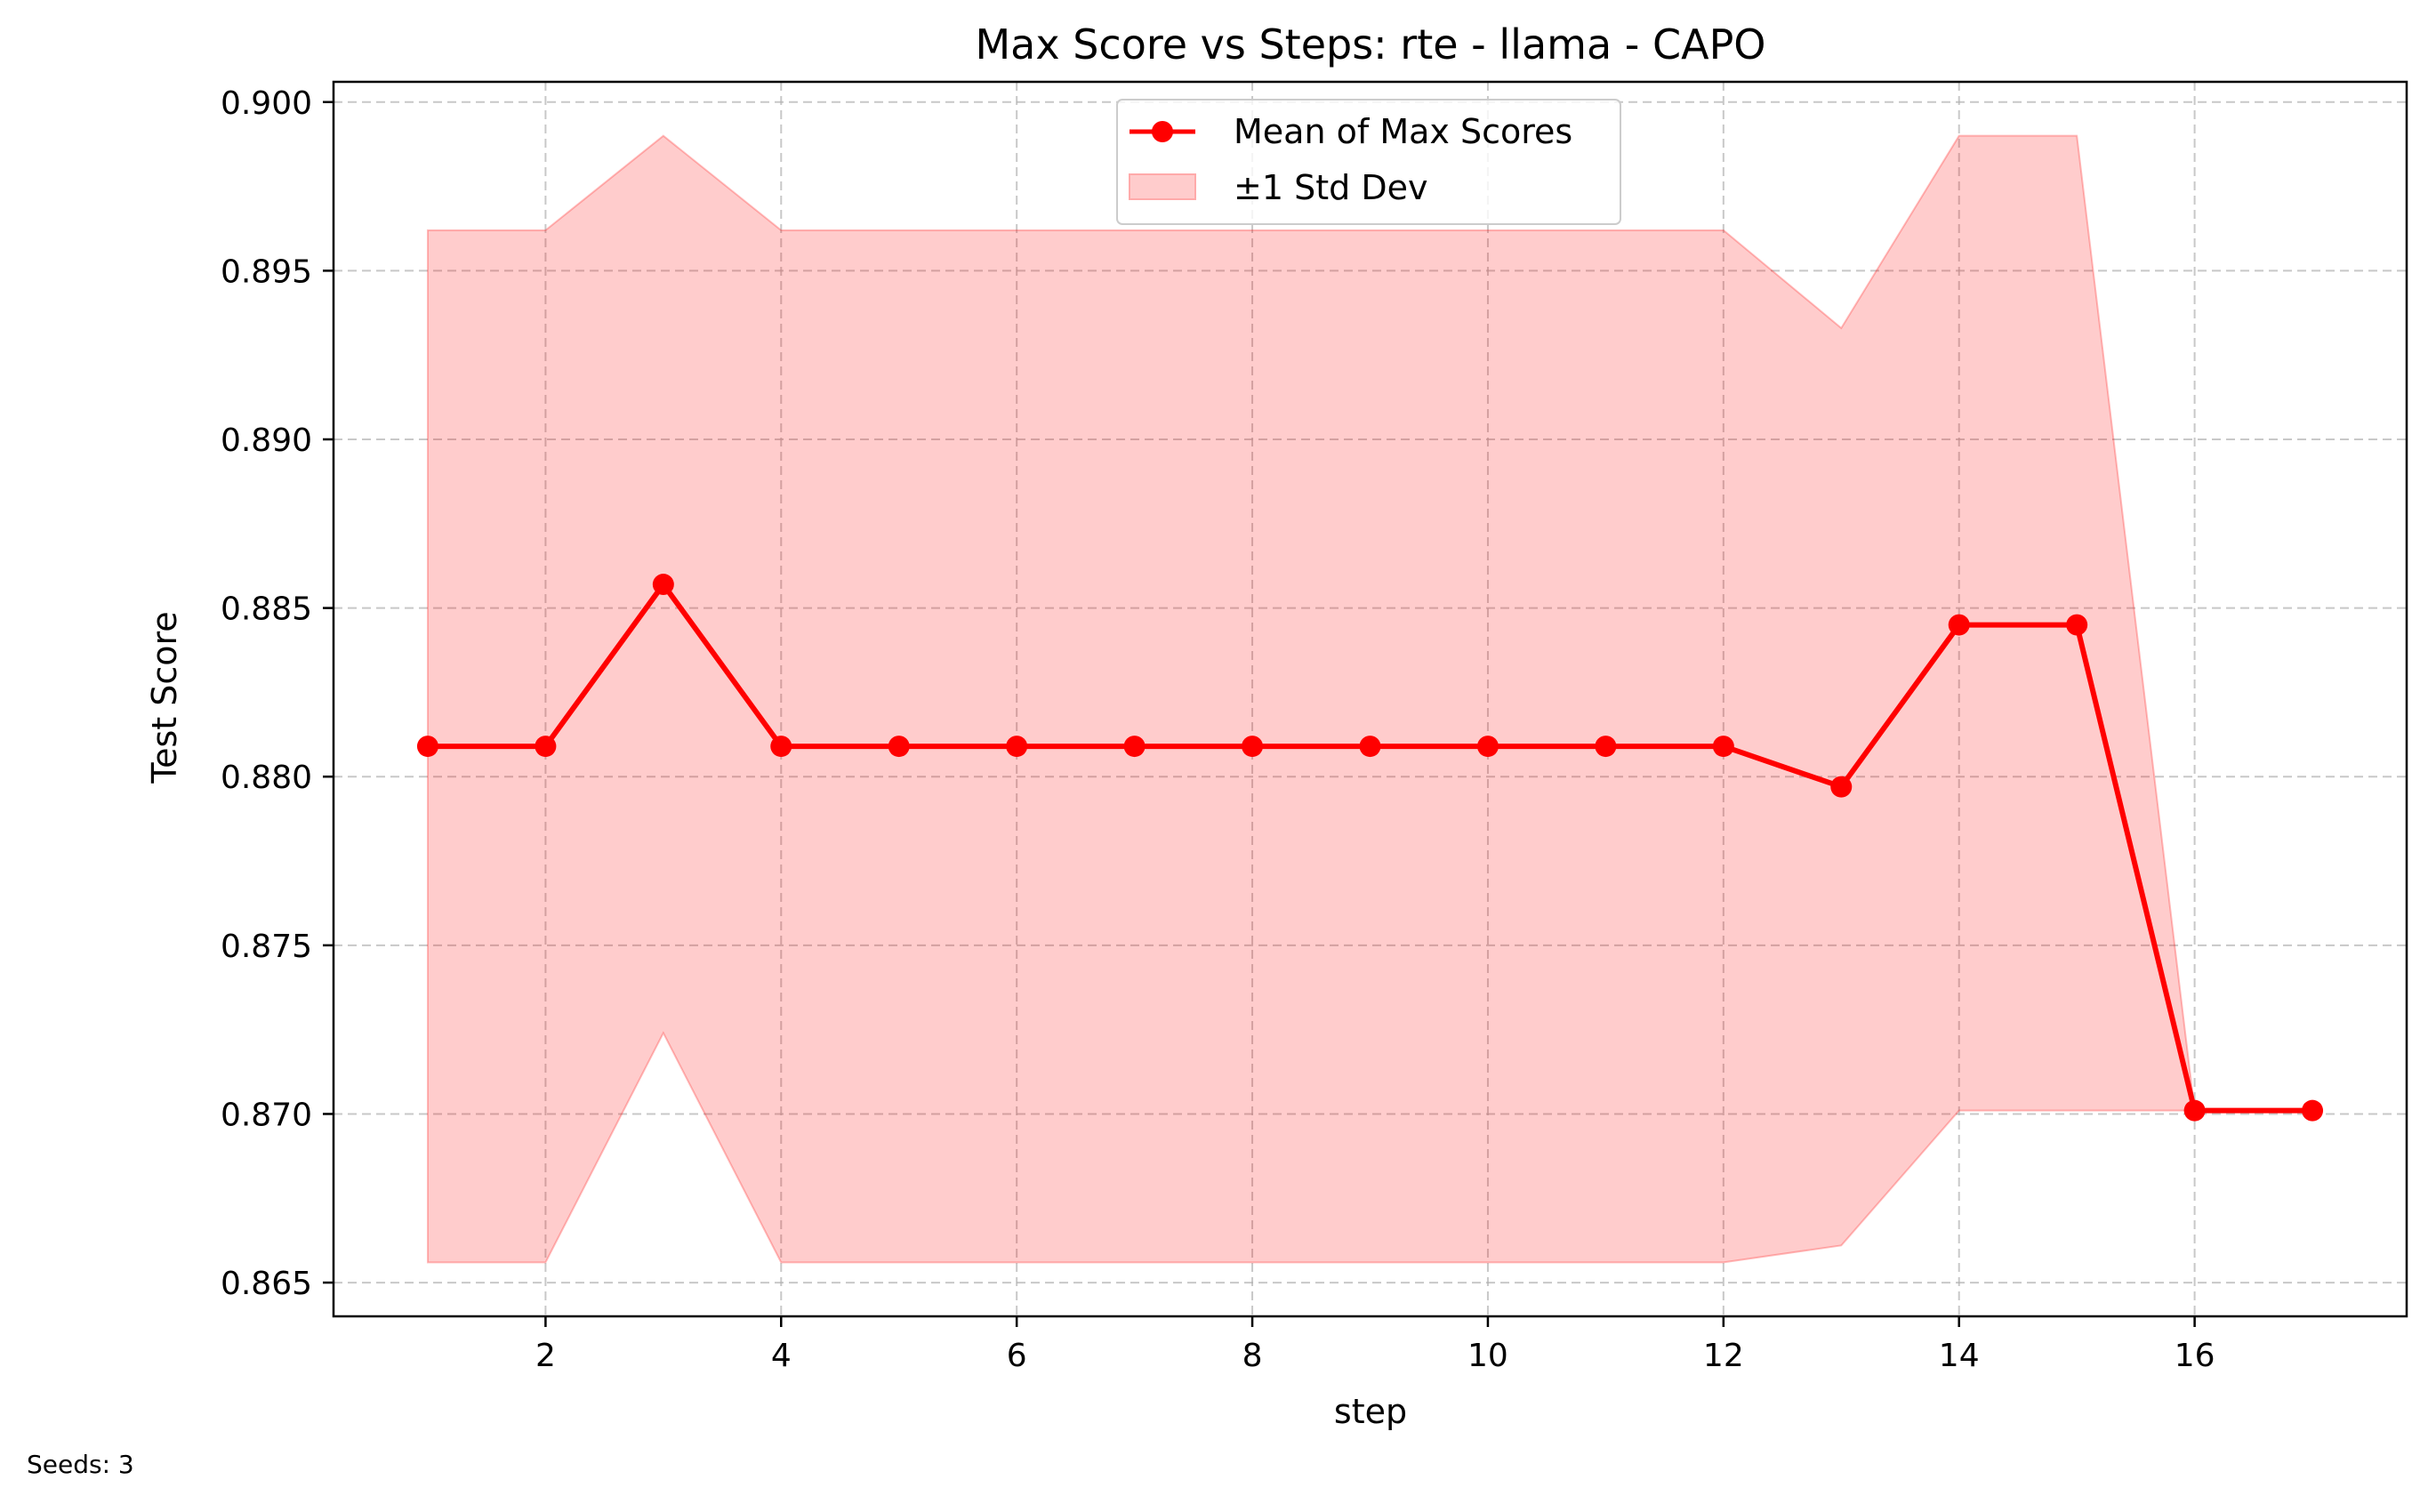  I want to click on y-tick-label: 0.870, so click(266, 1115).